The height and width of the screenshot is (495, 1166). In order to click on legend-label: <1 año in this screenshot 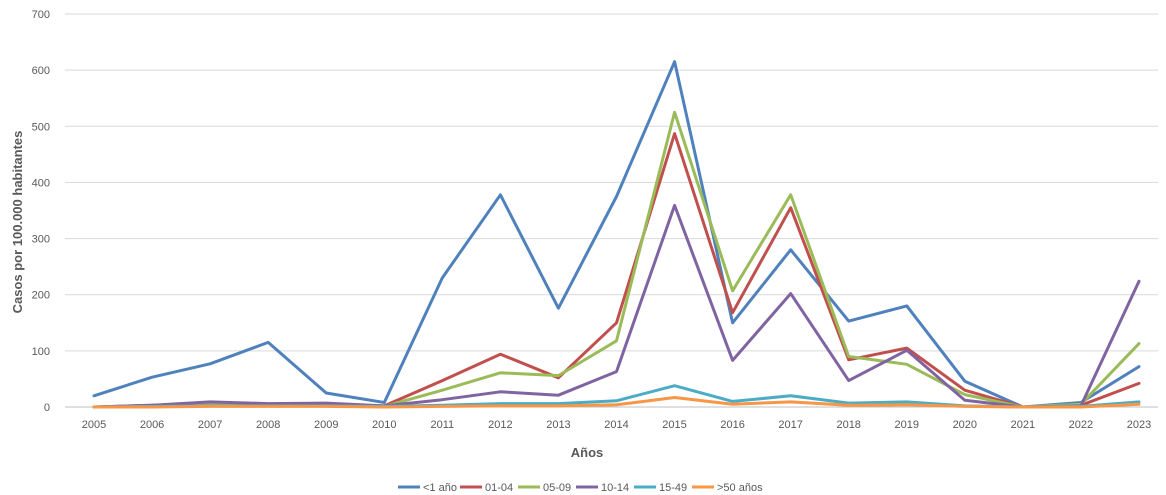, I will do `click(440, 488)`.